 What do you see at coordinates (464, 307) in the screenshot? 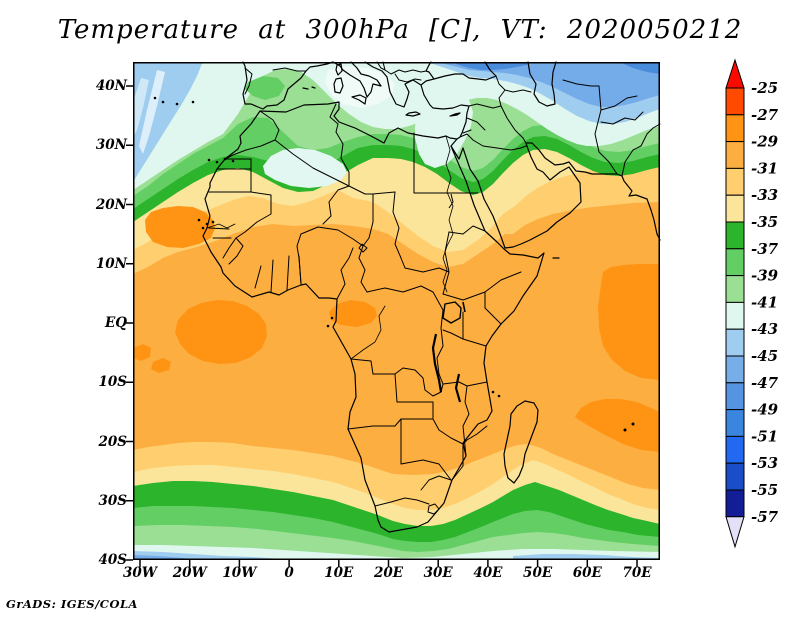
I see `lake-turkana` at bounding box center [464, 307].